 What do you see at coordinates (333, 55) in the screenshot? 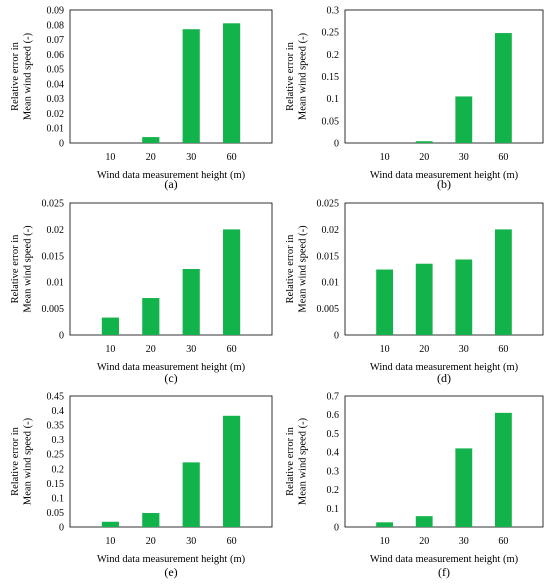
I see `y-tick-label: 0.2` at bounding box center [333, 55].